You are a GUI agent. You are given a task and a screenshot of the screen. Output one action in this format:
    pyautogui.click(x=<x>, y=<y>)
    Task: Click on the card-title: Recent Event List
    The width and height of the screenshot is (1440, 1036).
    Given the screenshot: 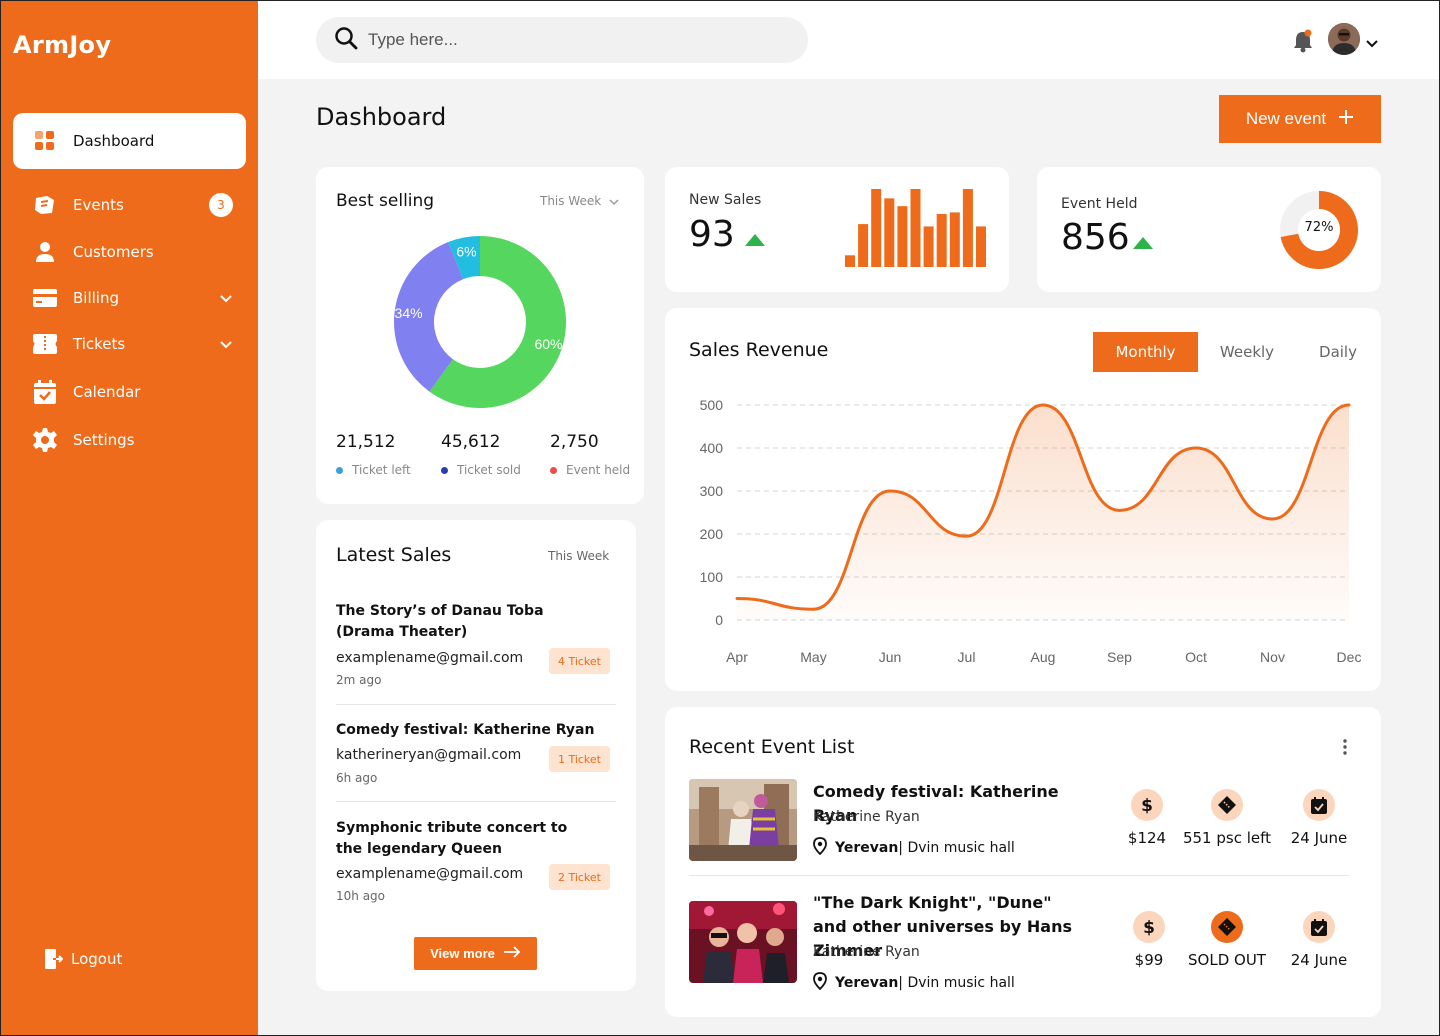 What is the action you would take?
    pyautogui.click(x=772, y=747)
    